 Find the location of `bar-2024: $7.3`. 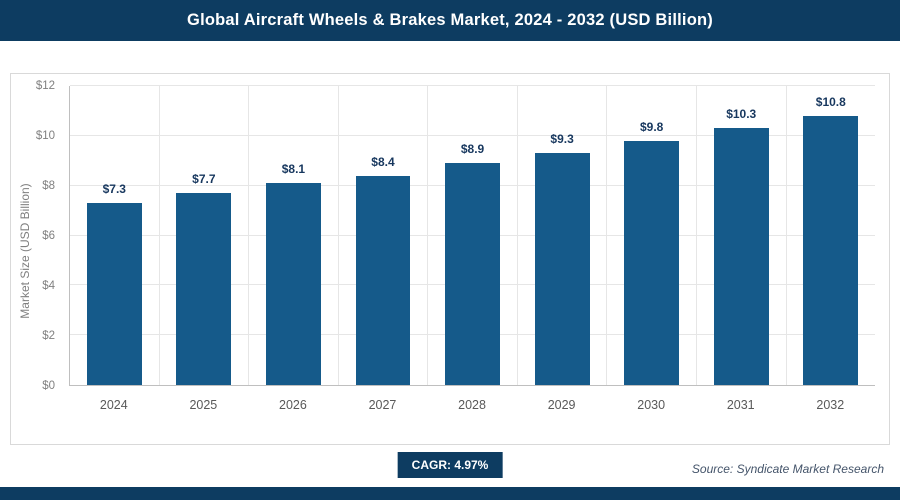

bar-2024: $7.3 is located at coordinates (114, 283).